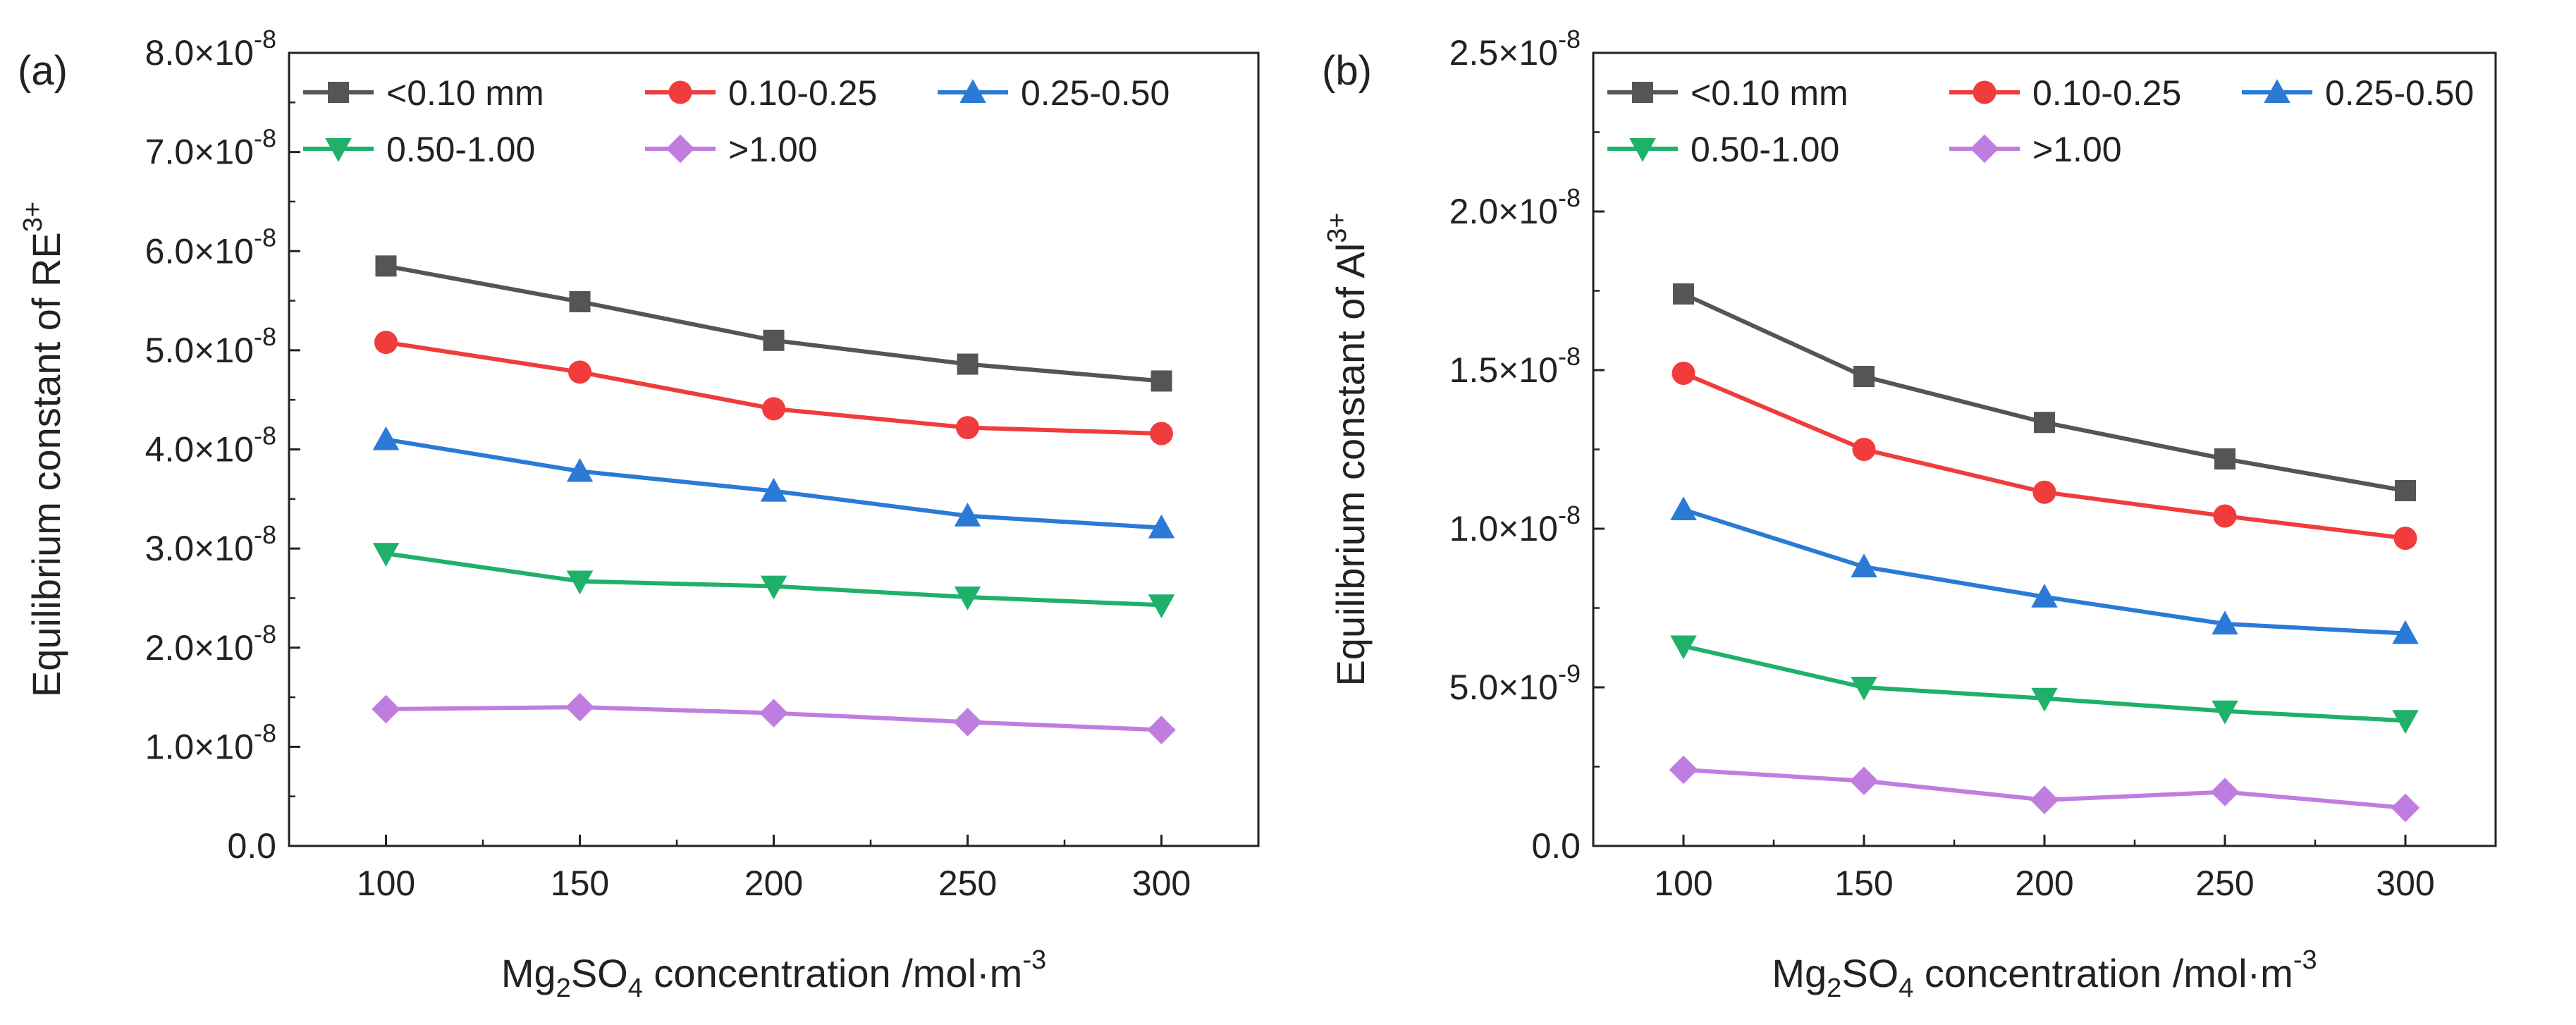  What do you see at coordinates (199, 548) in the screenshot?
I see `y-tick-mantissa: 3.0×10` at bounding box center [199, 548].